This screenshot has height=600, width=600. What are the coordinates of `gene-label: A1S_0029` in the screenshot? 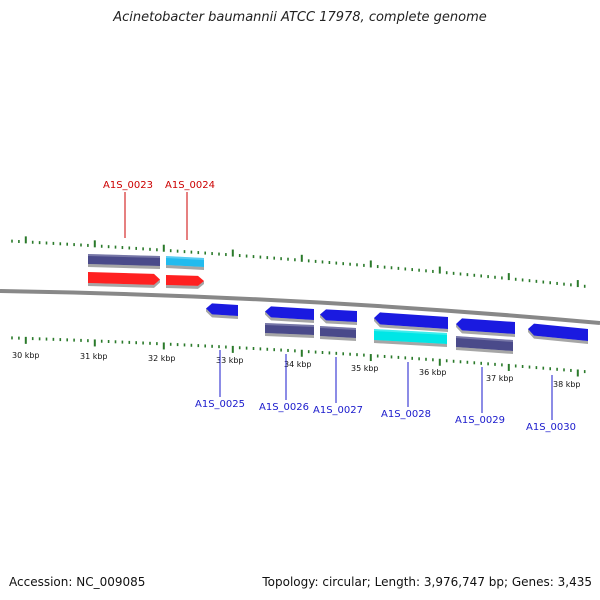 It's located at (480, 420).